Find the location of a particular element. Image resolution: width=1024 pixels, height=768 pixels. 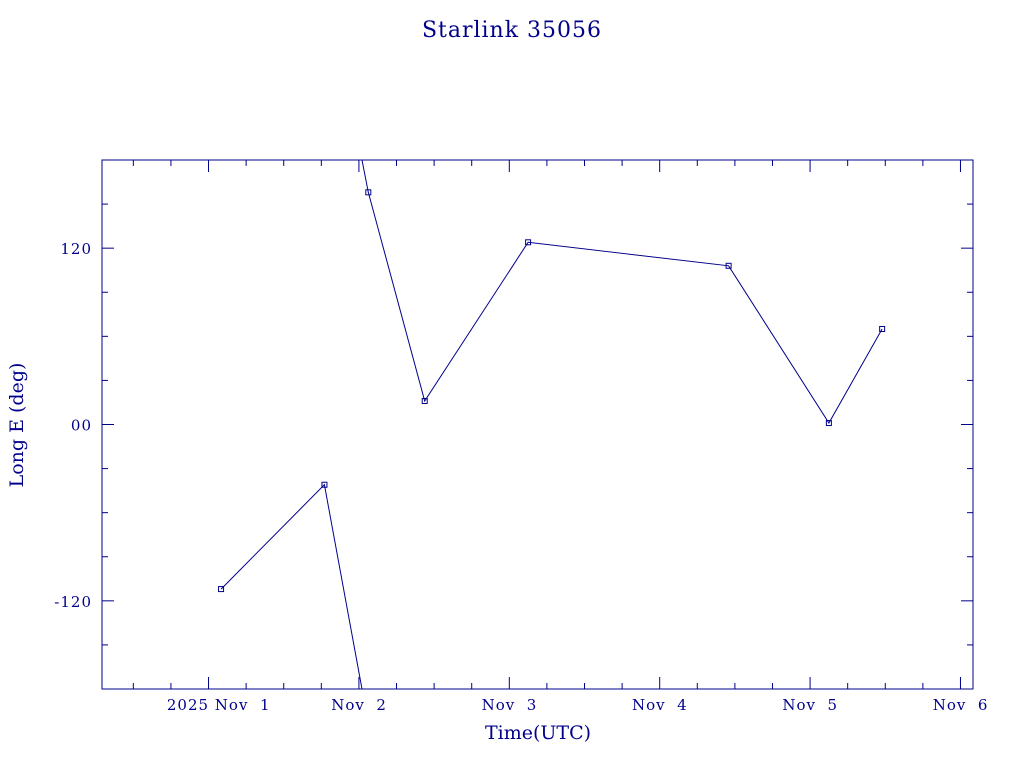

x-axis-label: Time(UTC) is located at coordinates (538, 733).